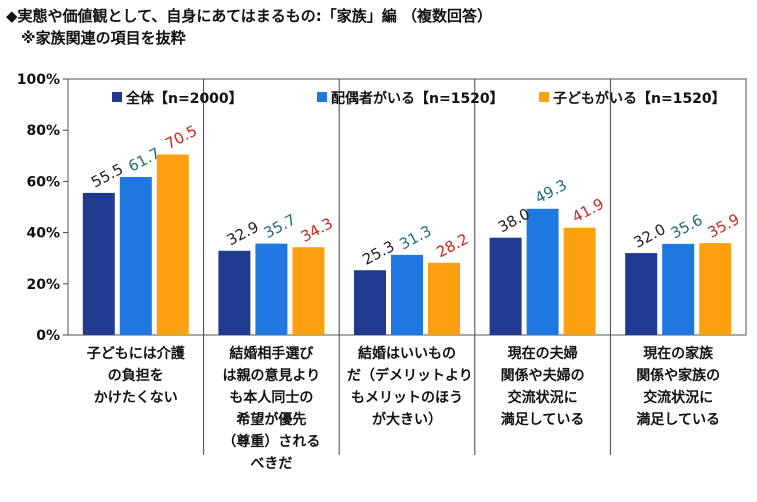 This screenshot has width=757, height=502. Describe the element at coordinates (410, 387) in the screenshot. I see `x-tick-label: 結婚はいいもの だ（デメリットより もメリットのほう が大きい）` at that location.